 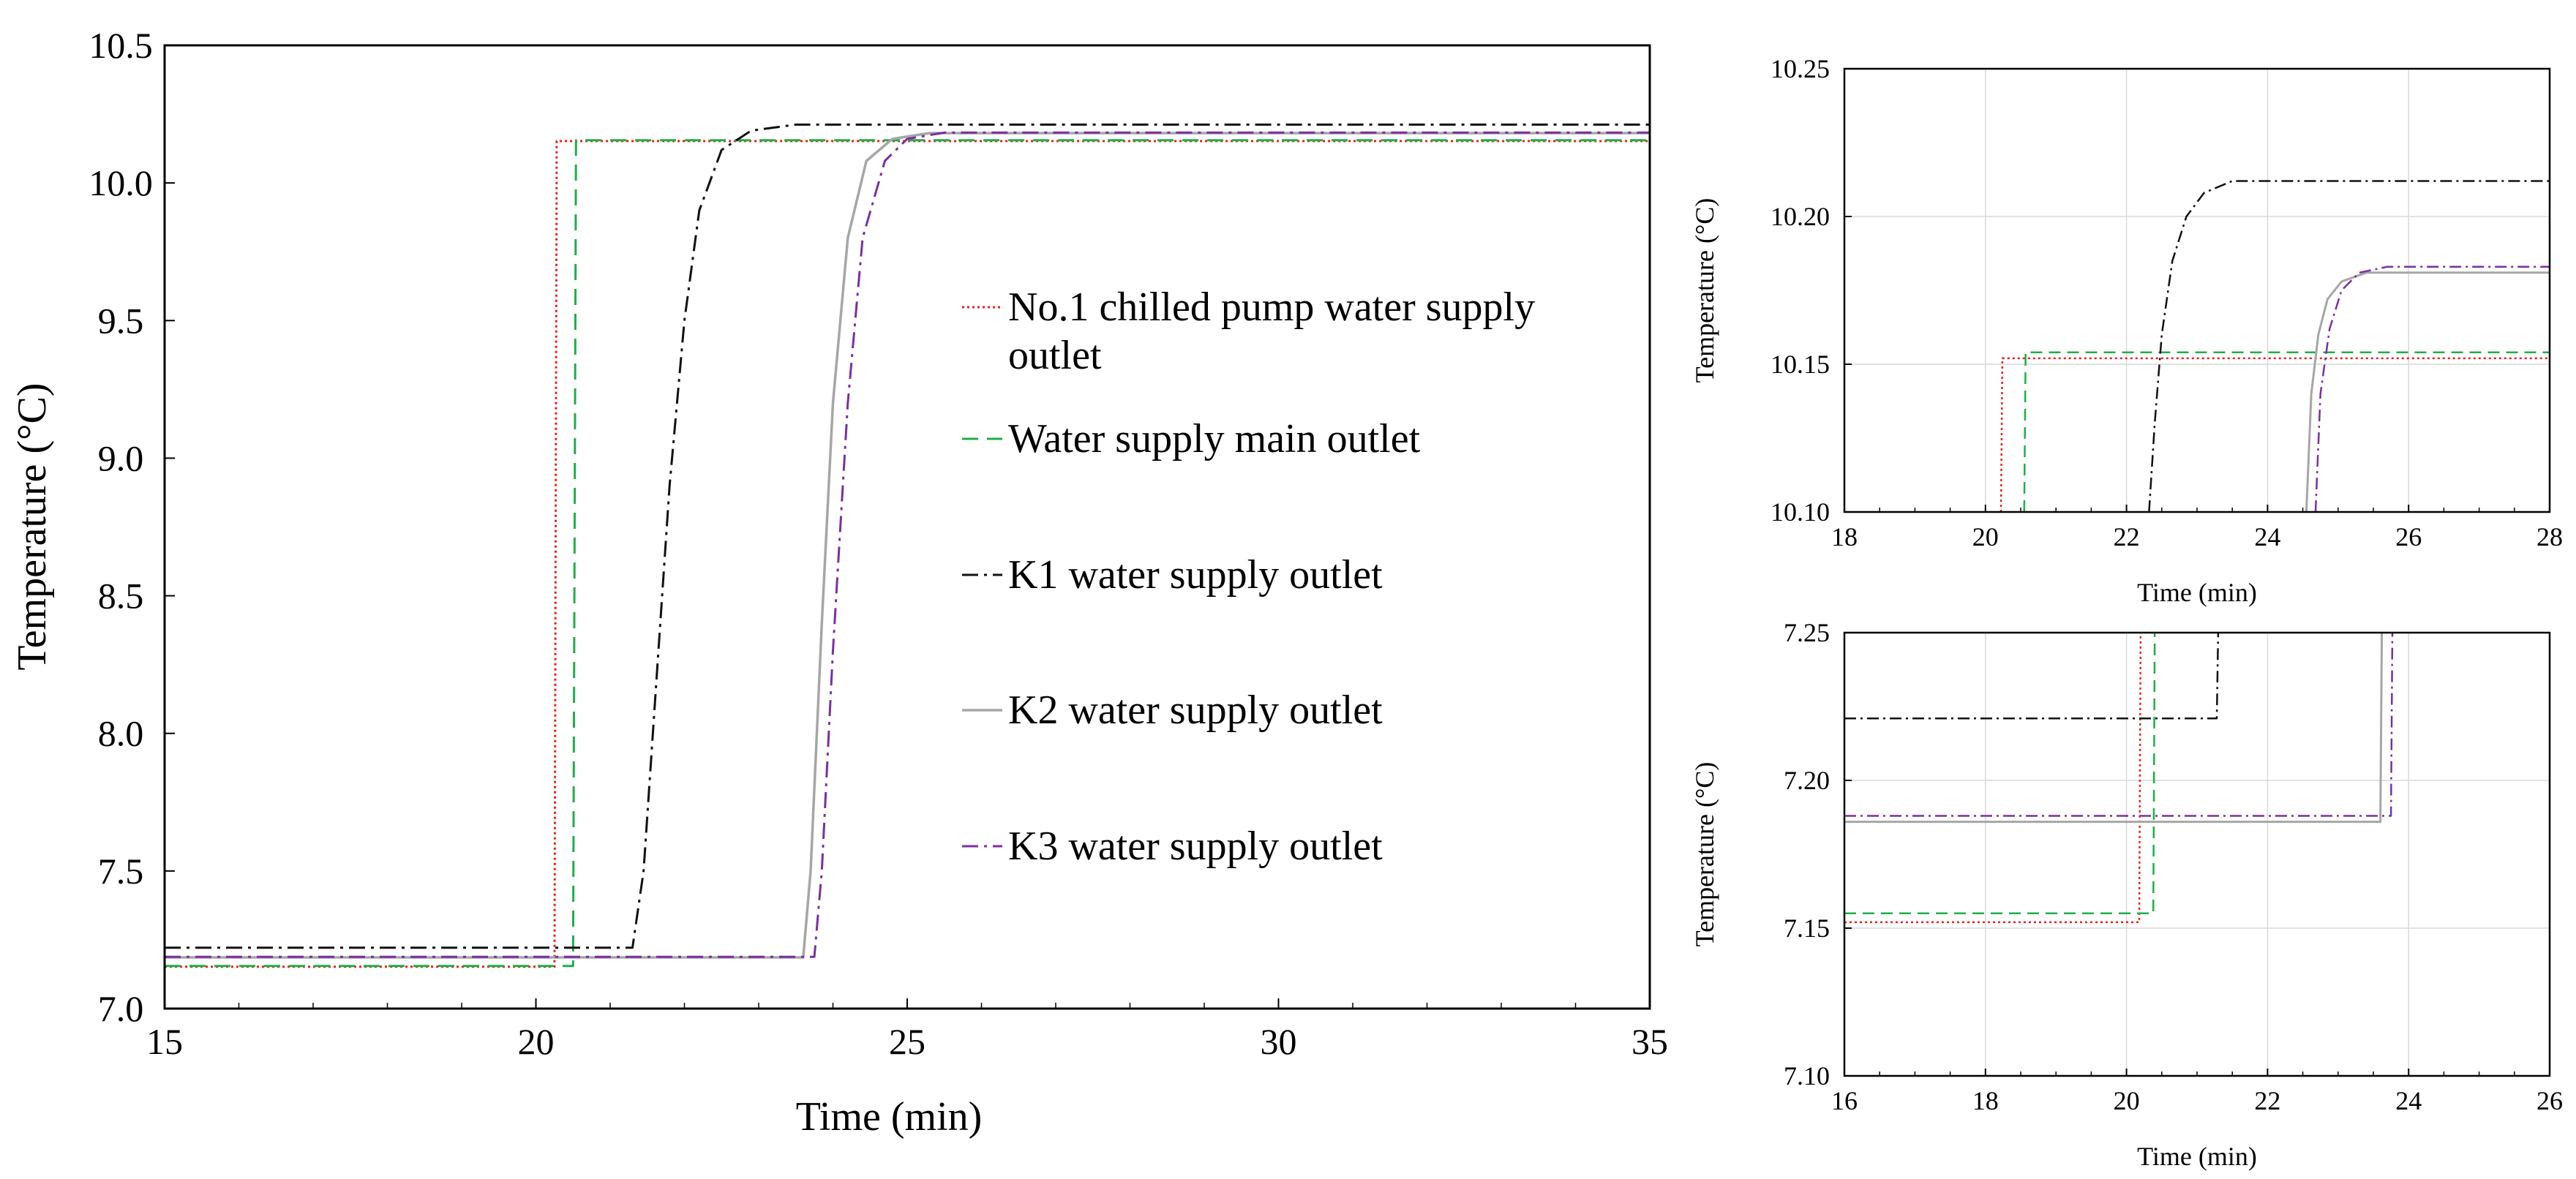 I want to click on series-line-main, so click(x=2000, y=774).